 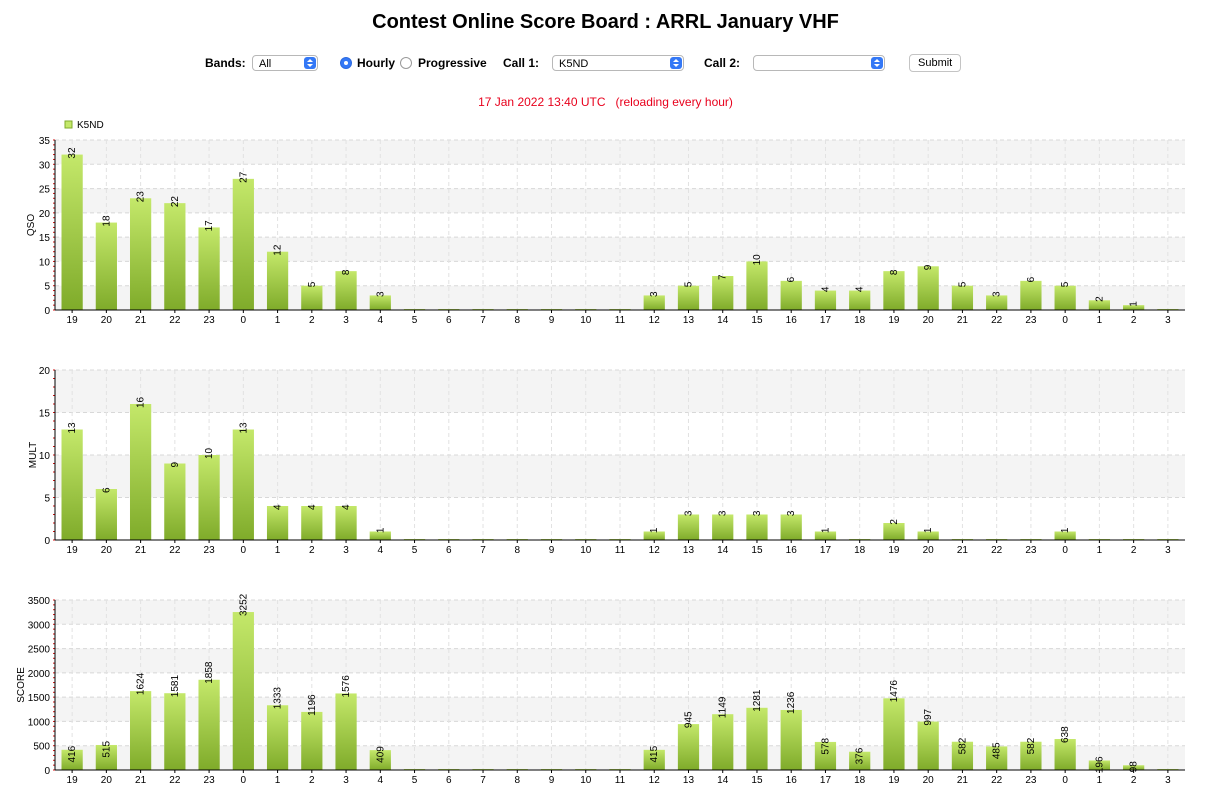 What do you see at coordinates (723, 707) in the screenshot?
I see `bar-value-label: 1149` at bounding box center [723, 707].